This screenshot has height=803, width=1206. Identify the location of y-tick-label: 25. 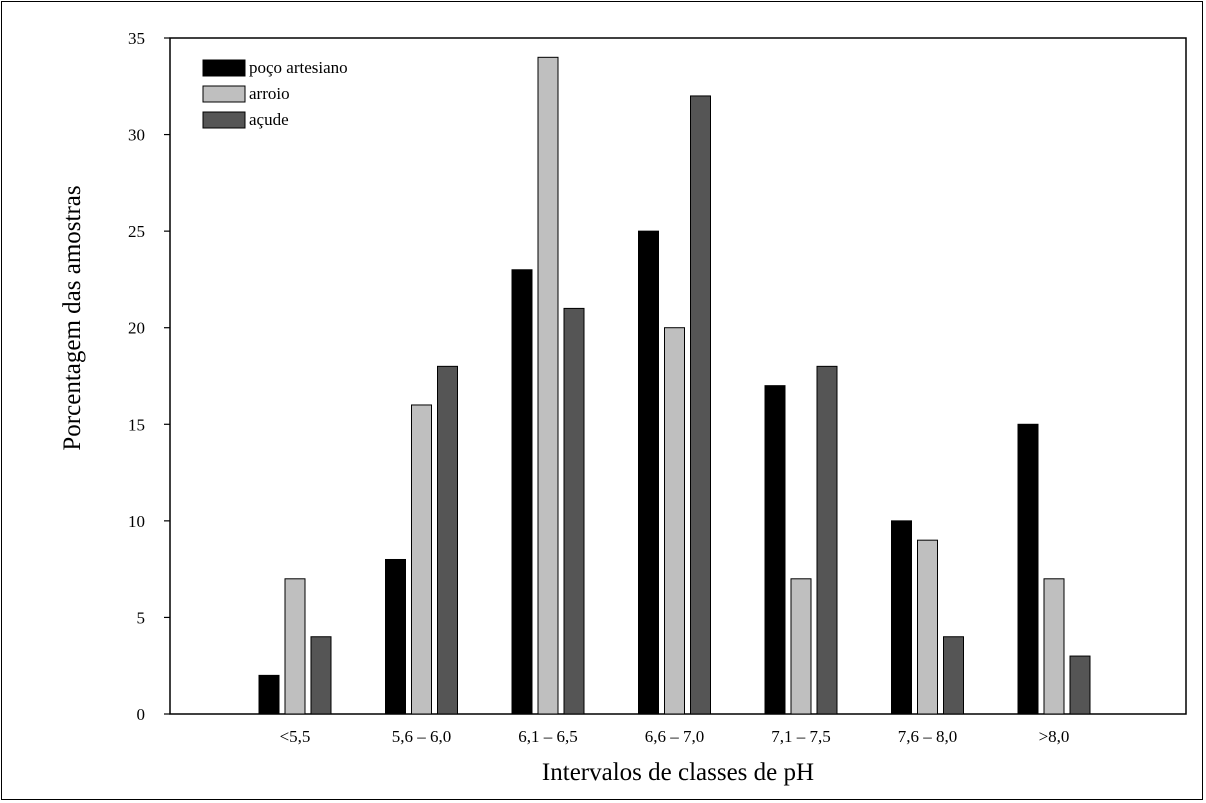
(136, 231).